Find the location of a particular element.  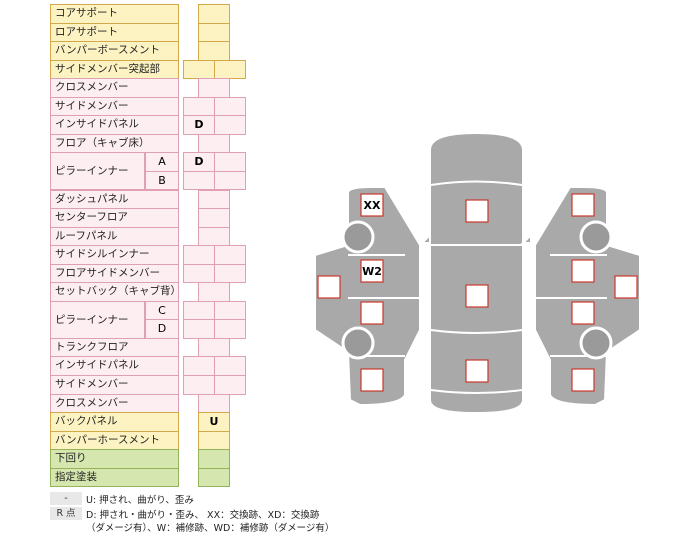

row-label: セットバック（キャブ背） is located at coordinates (115, 292).